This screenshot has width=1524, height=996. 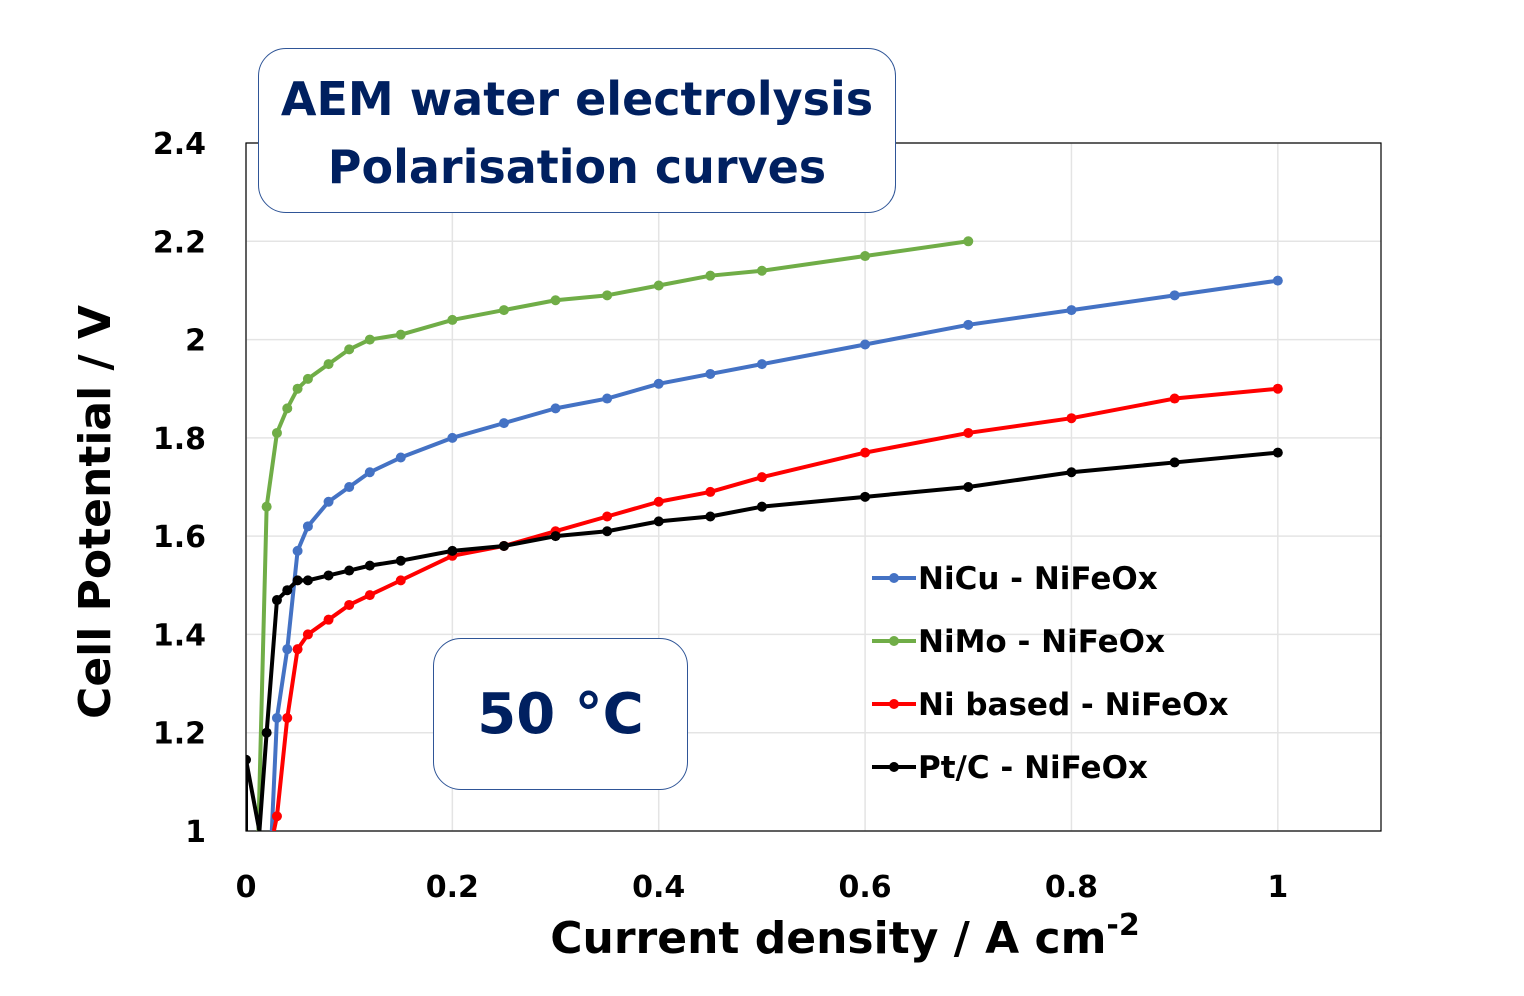 I want to click on x-tick-label: 0.6, so click(x=865, y=887).